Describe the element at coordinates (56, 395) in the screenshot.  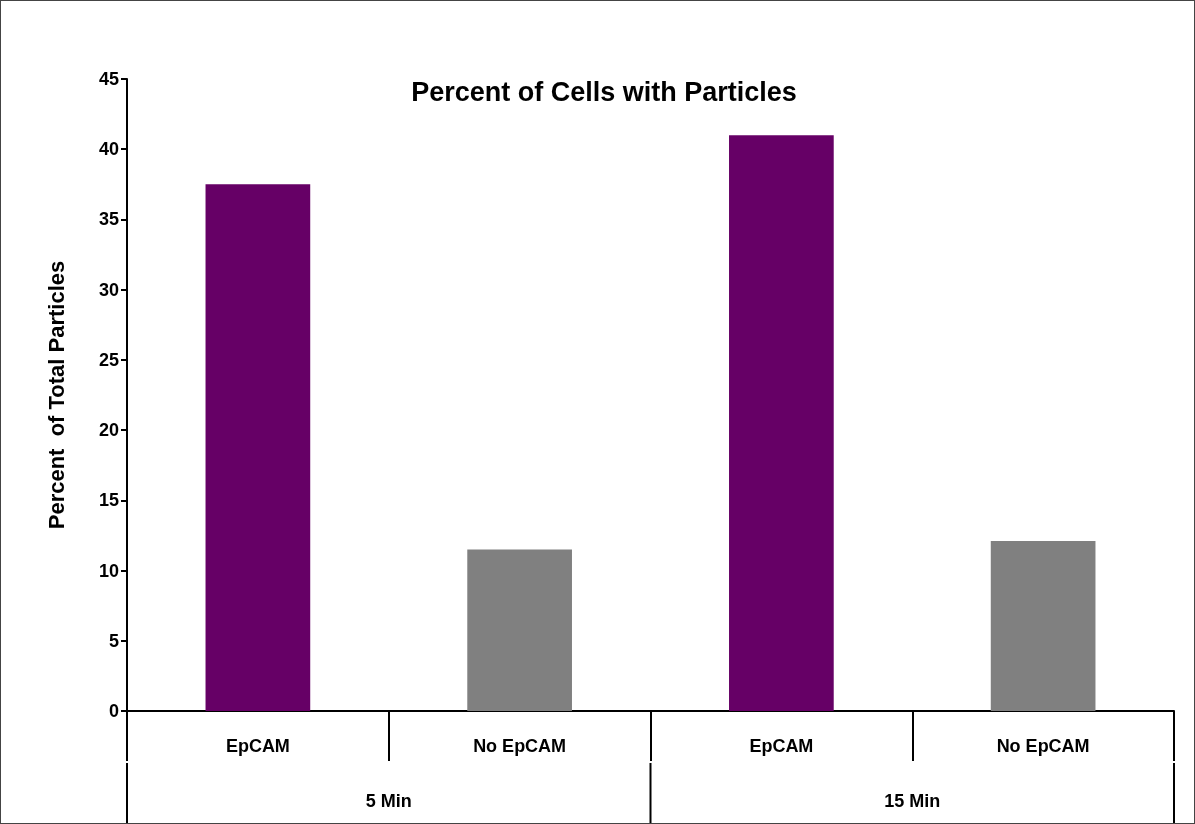
I see `y-axis-title: Percent of Total Particles` at that location.